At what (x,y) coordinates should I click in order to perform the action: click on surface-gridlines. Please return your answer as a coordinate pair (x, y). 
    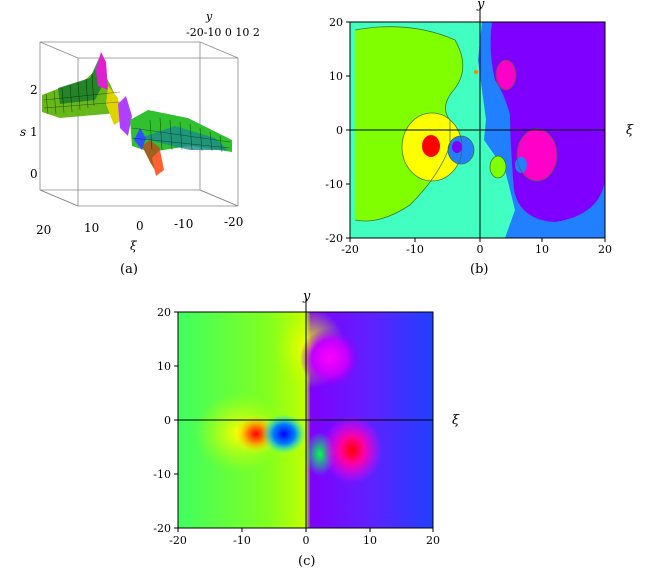
    Looking at the image, I should click on (137, 113).